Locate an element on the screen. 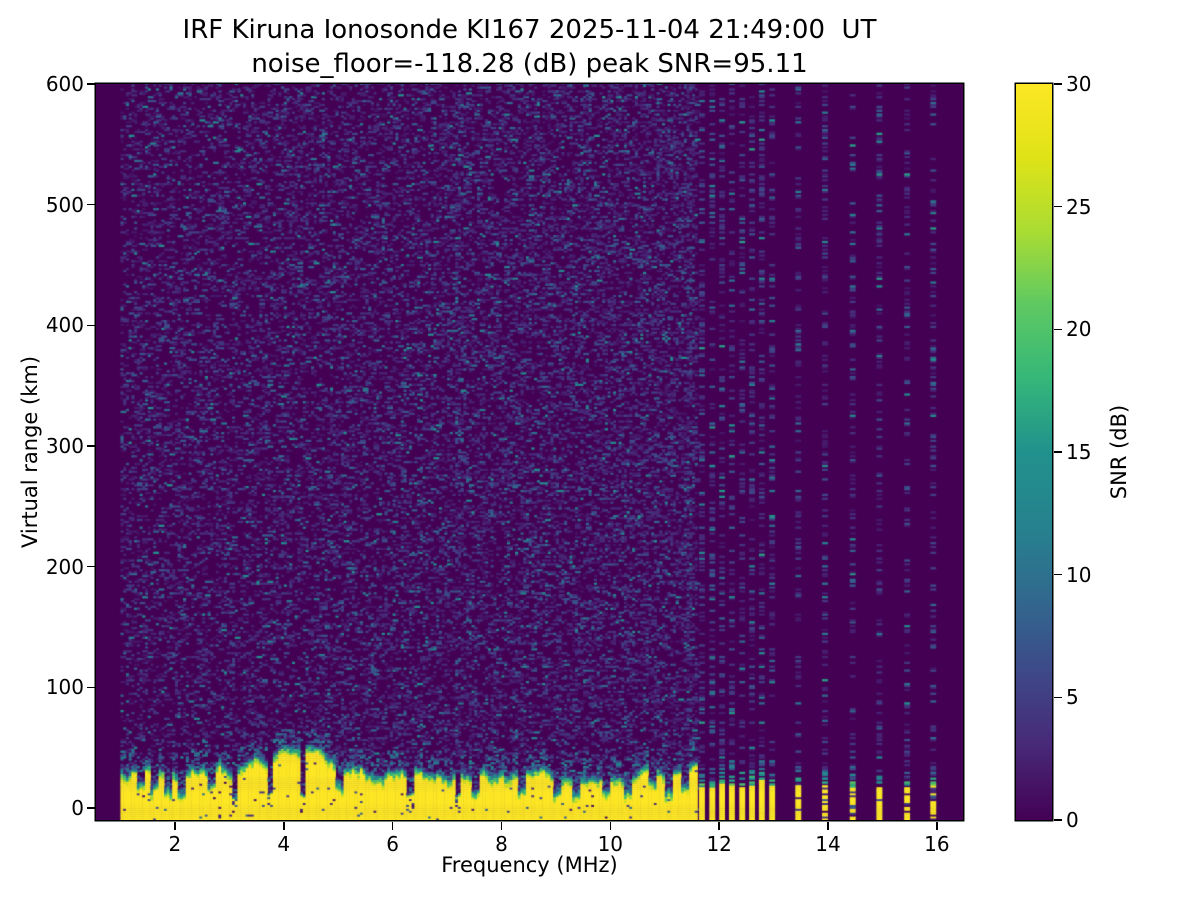 The image size is (1200, 900). y-tick-label: 300 is located at coordinates (64, 445).